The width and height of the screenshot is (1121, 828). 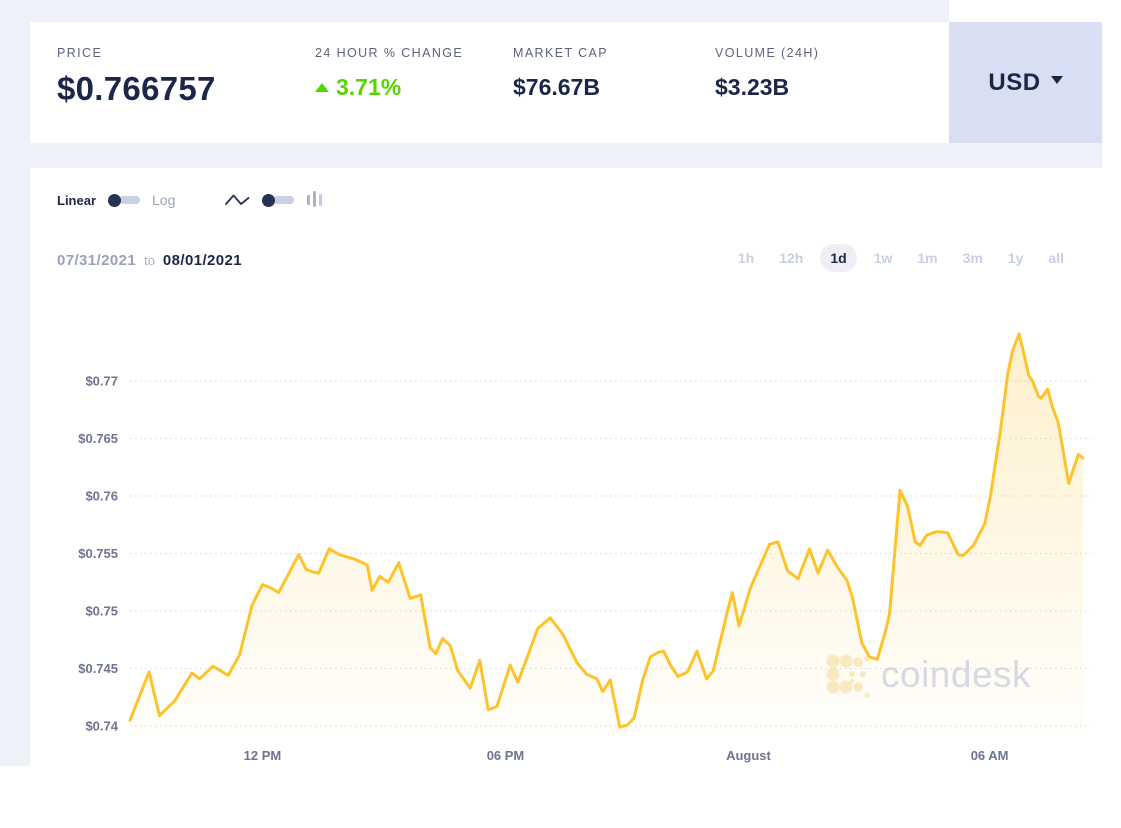 I want to click on coindesk-logo-icon, so click(x=848, y=676).